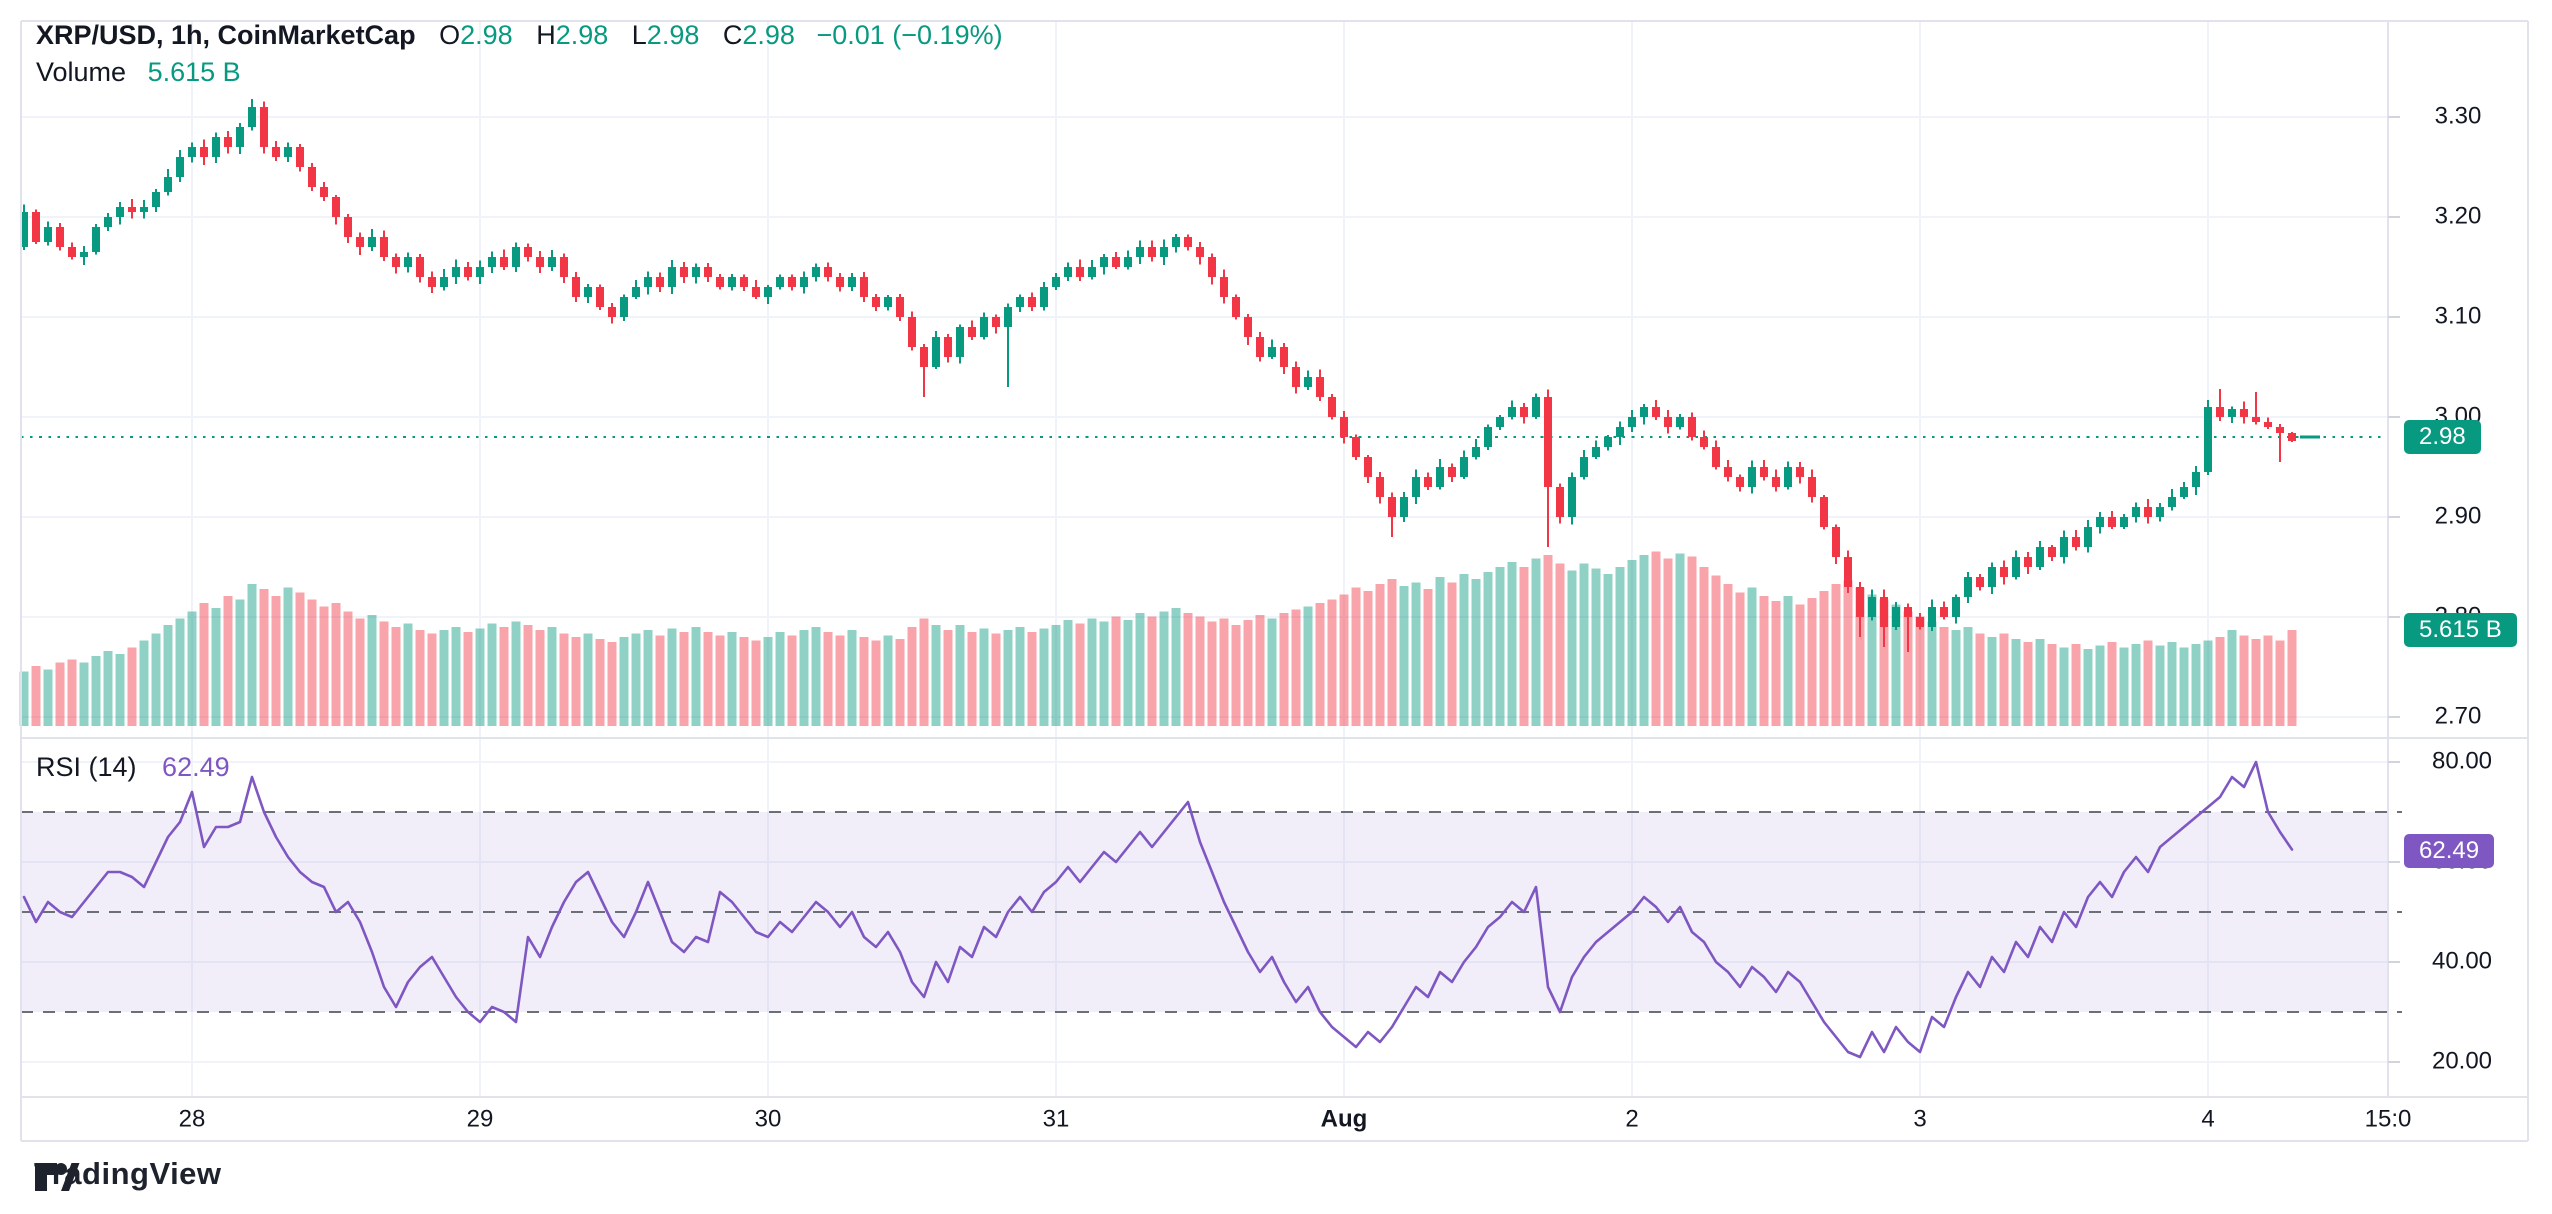  What do you see at coordinates (2442, 437) in the screenshot?
I see `last-price-badge: 2.98` at bounding box center [2442, 437].